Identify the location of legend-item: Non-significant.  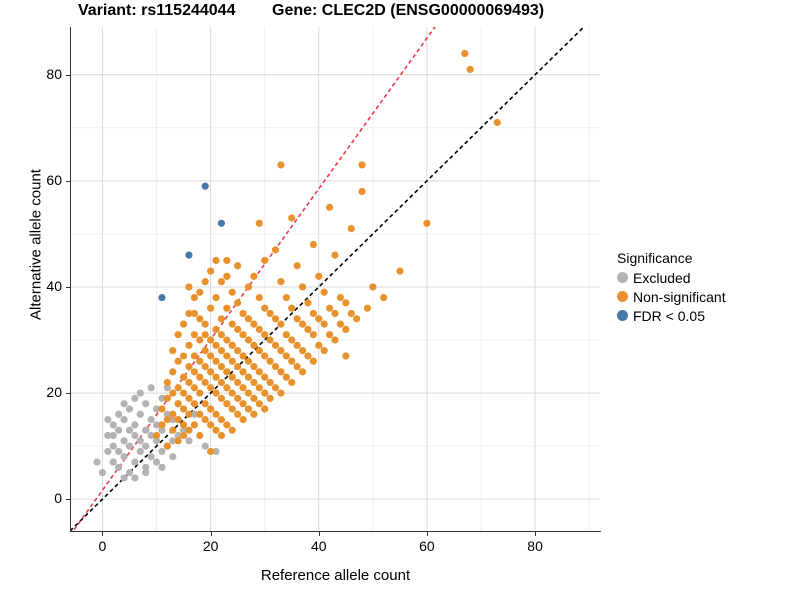
(707, 296).